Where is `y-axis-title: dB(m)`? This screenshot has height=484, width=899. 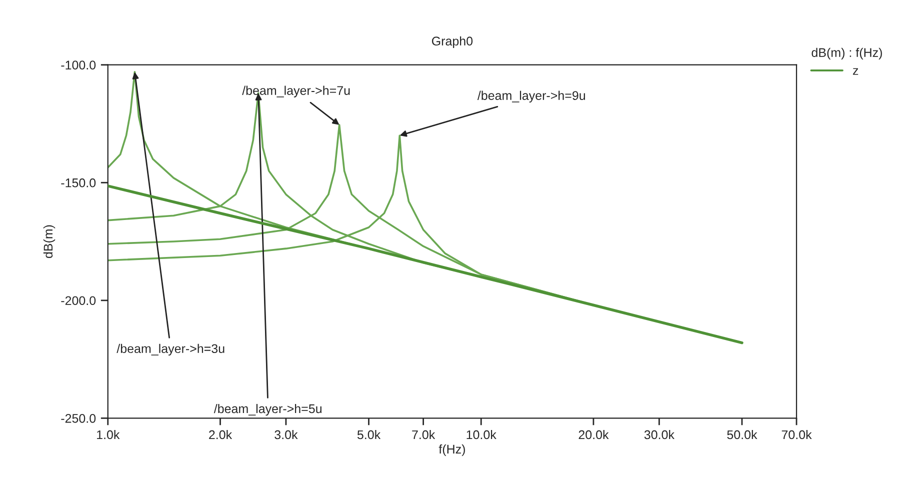
y-axis-title: dB(m) is located at coordinates (49, 241).